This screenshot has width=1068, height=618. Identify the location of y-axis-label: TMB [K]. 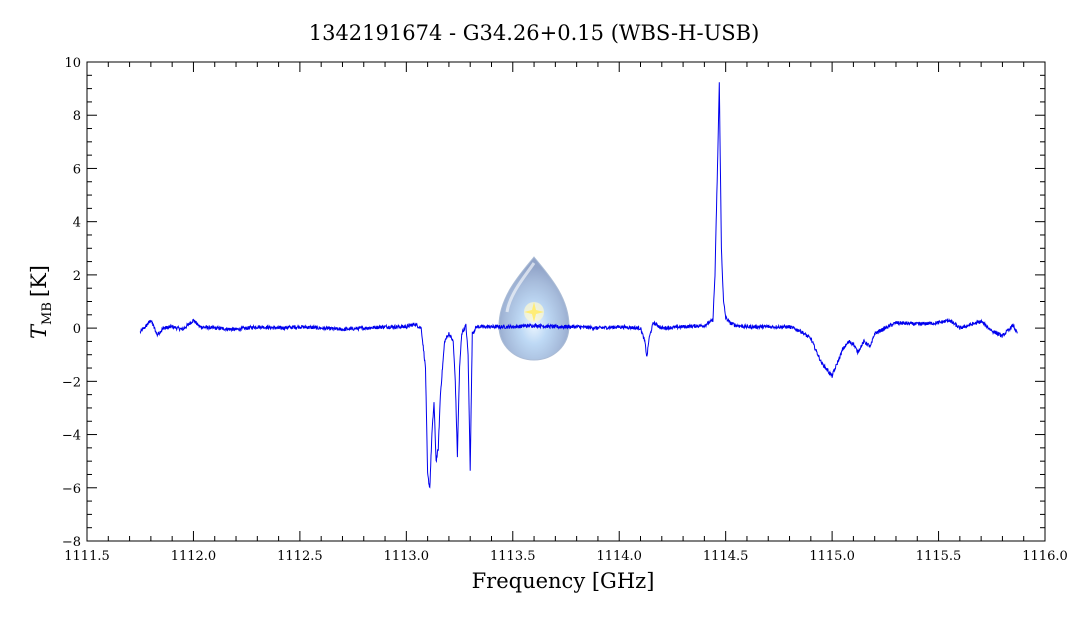
(41, 302).